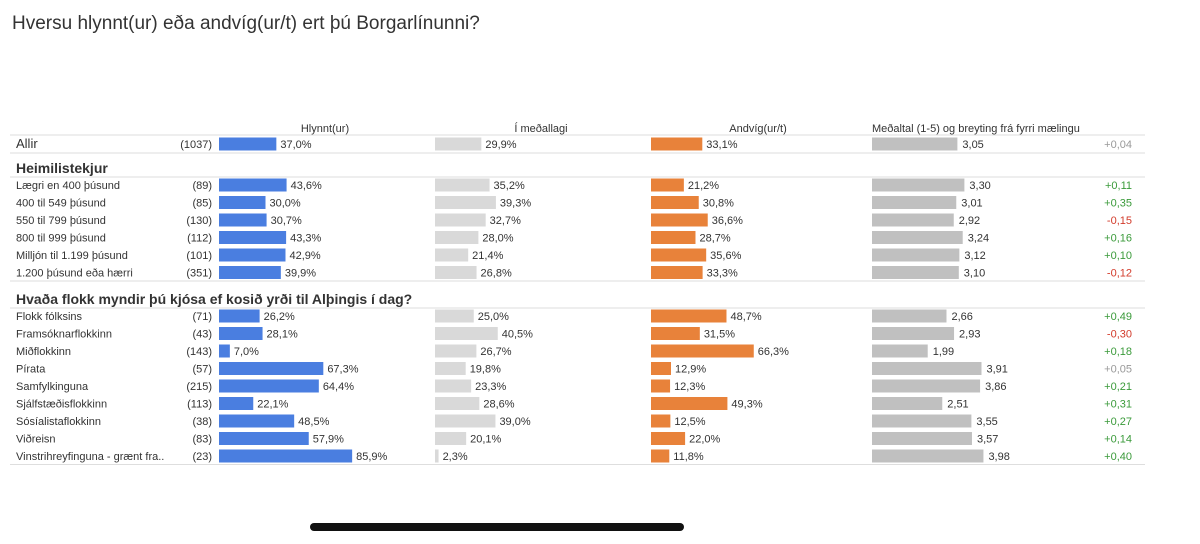 The width and height of the screenshot is (1200, 544). What do you see at coordinates (72, 256) in the screenshot?
I see `row-label: Milljón til 1.199 þúsund` at bounding box center [72, 256].